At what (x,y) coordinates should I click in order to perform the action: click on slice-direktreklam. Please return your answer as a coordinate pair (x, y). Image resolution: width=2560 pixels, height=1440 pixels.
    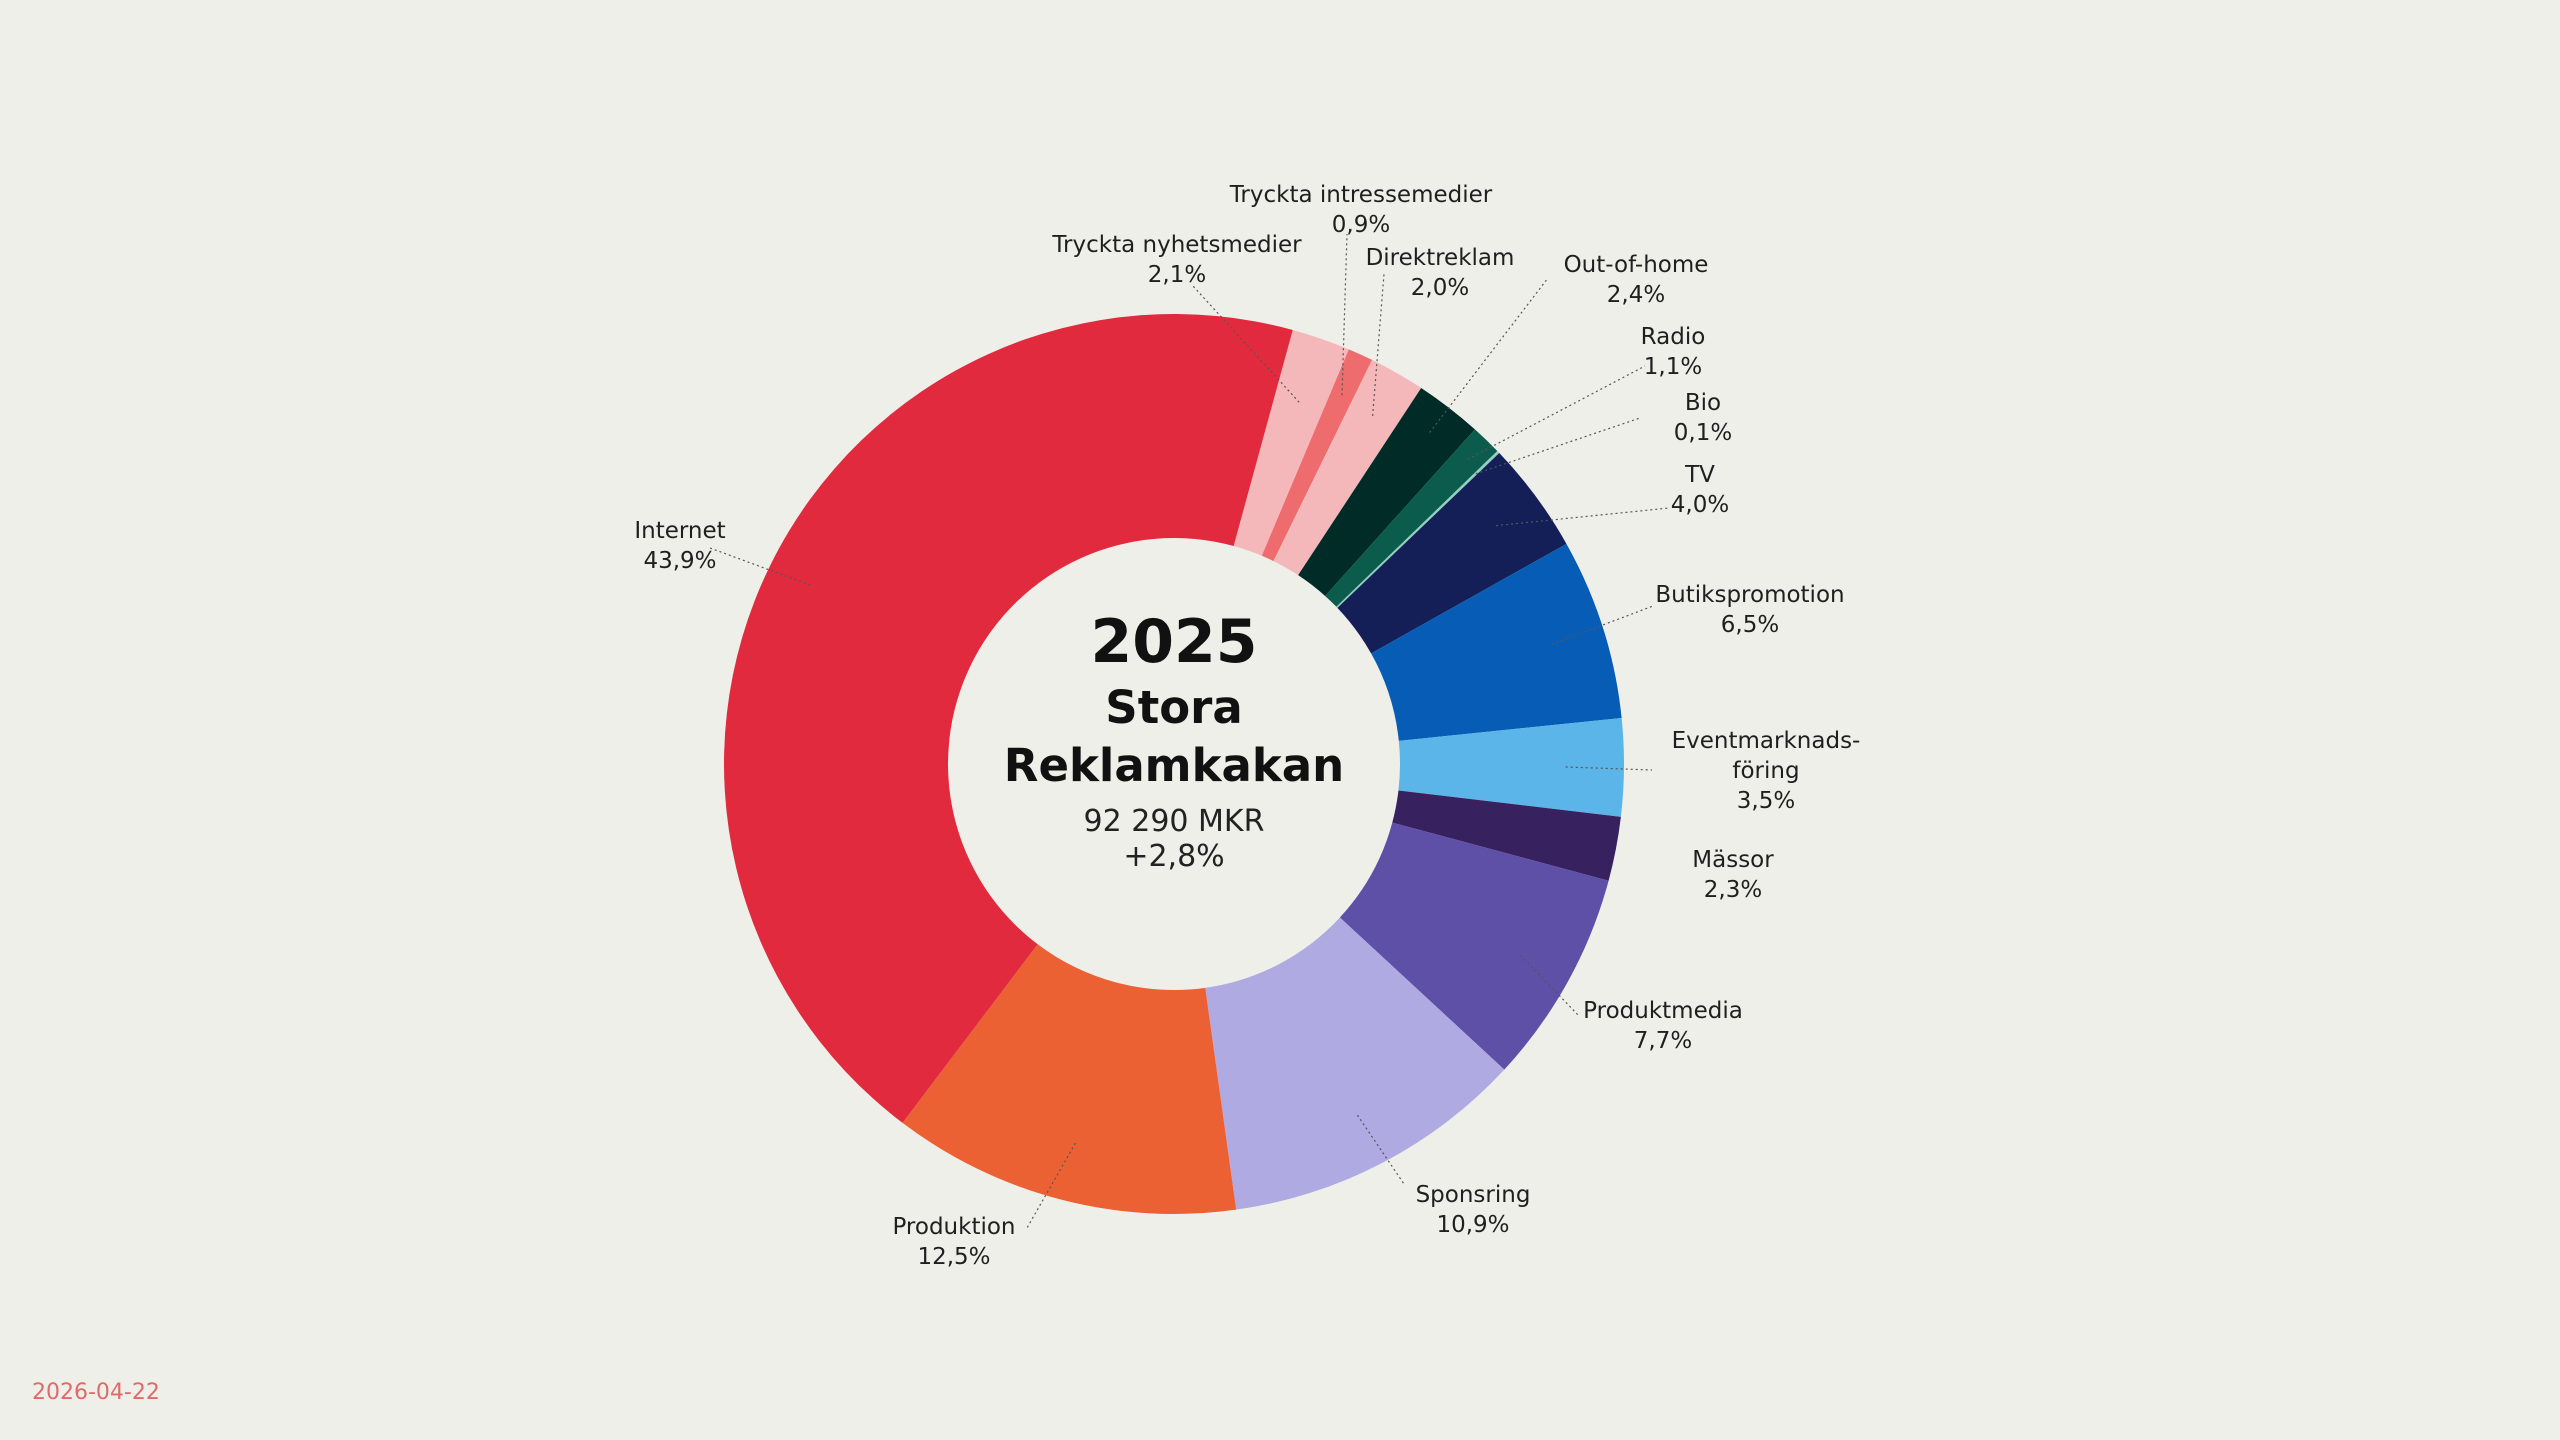
    Looking at the image, I should click on (1347, 467).